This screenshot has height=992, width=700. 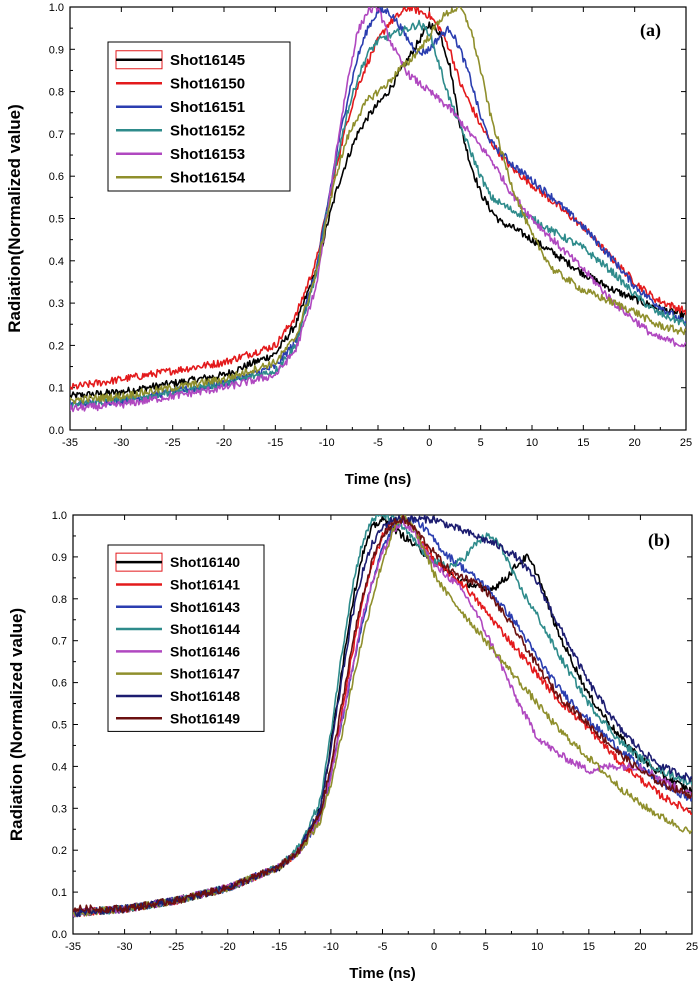 I want to click on legend-entry: Shot16154, so click(x=208, y=177).